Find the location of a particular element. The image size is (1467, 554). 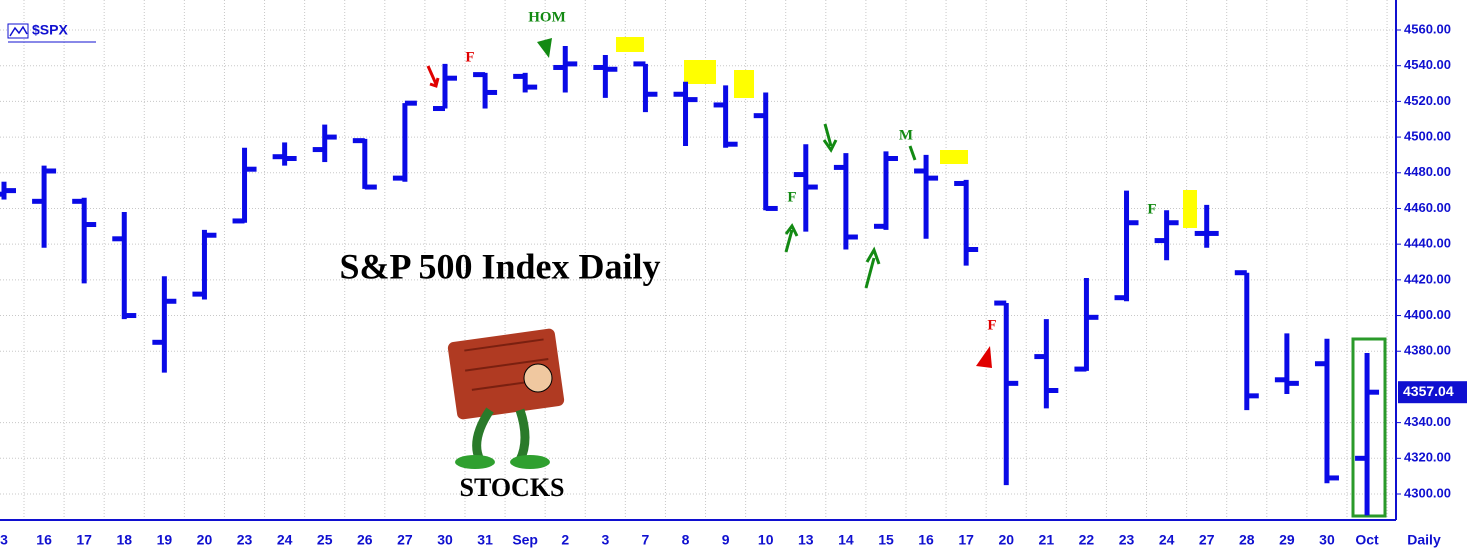

x-tick-label: 7 is located at coordinates (646, 540).